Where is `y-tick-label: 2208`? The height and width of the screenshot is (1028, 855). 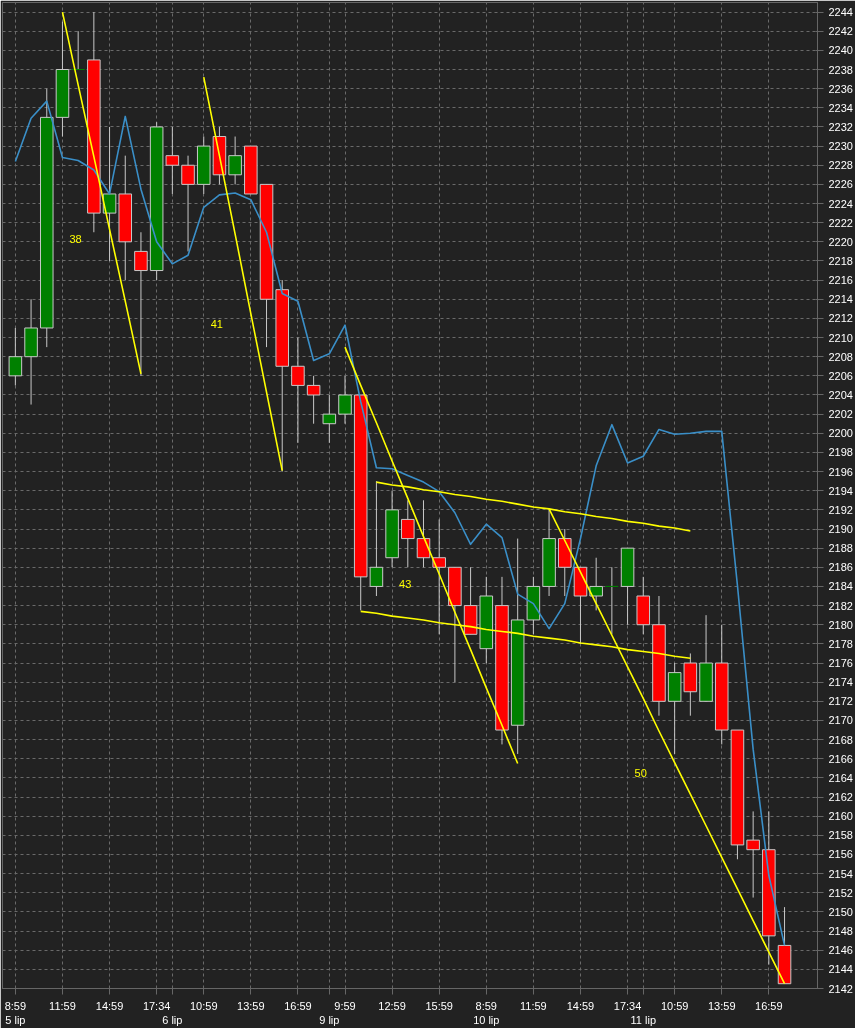
y-tick-label: 2208 is located at coordinates (840, 356).